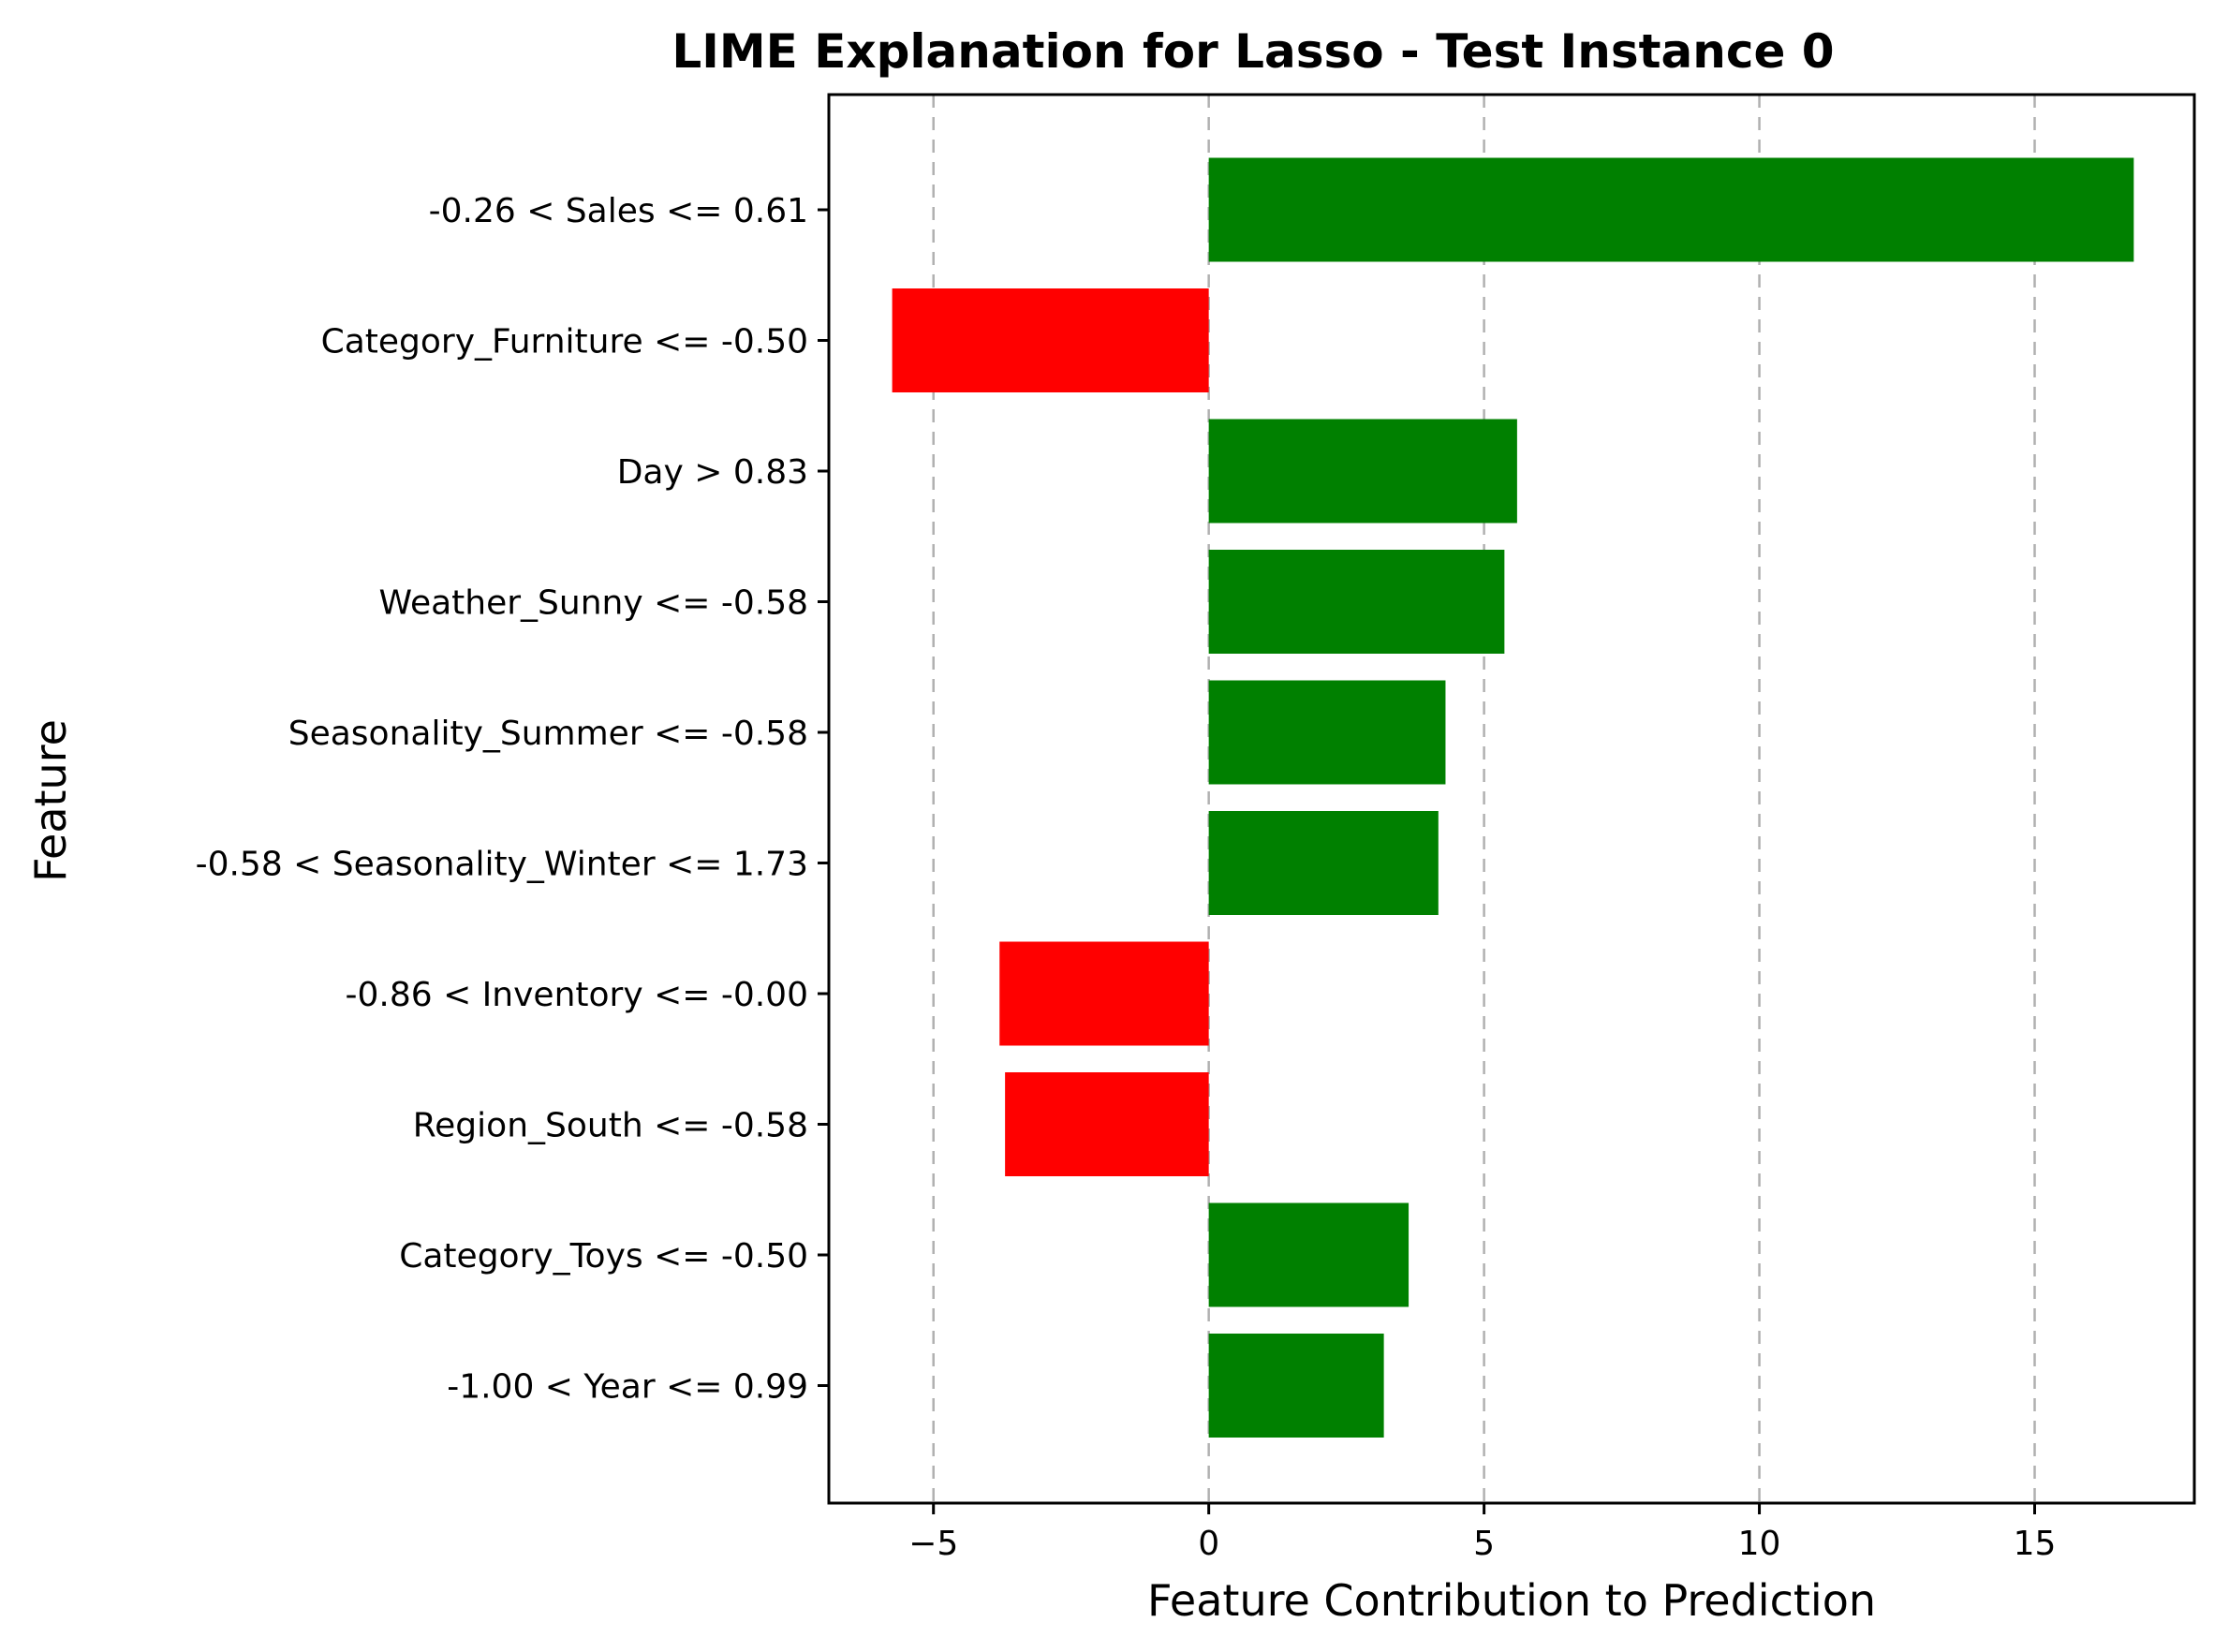 The image size is (2214, 1652). I want to click on y-tick-label: Category_Toys <= -0.50, so click(603, 1256).